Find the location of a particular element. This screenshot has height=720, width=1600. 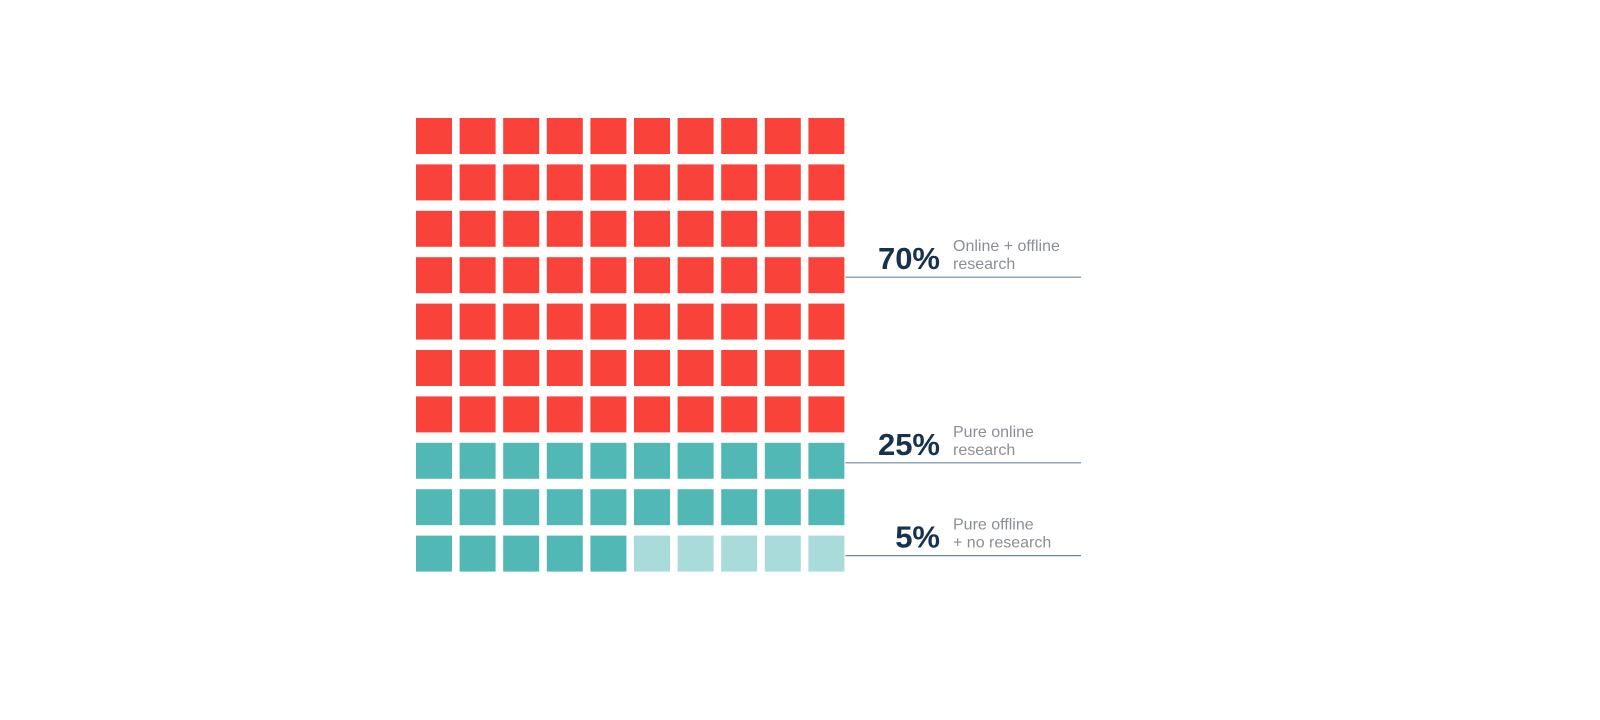

label-text-pure-offline-2: + no research is located at coordinates (1002, 543).